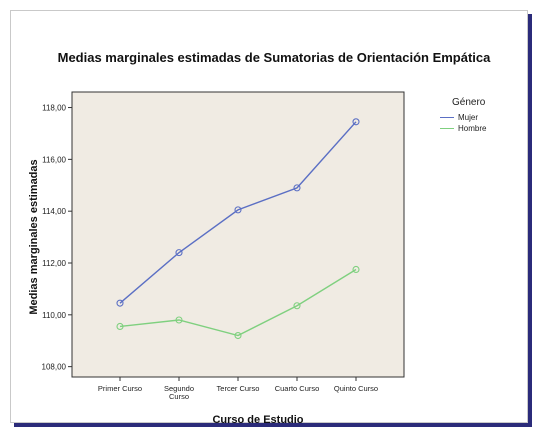  I want to click on legend-label-hombre: Hombre, so click(472, 128).